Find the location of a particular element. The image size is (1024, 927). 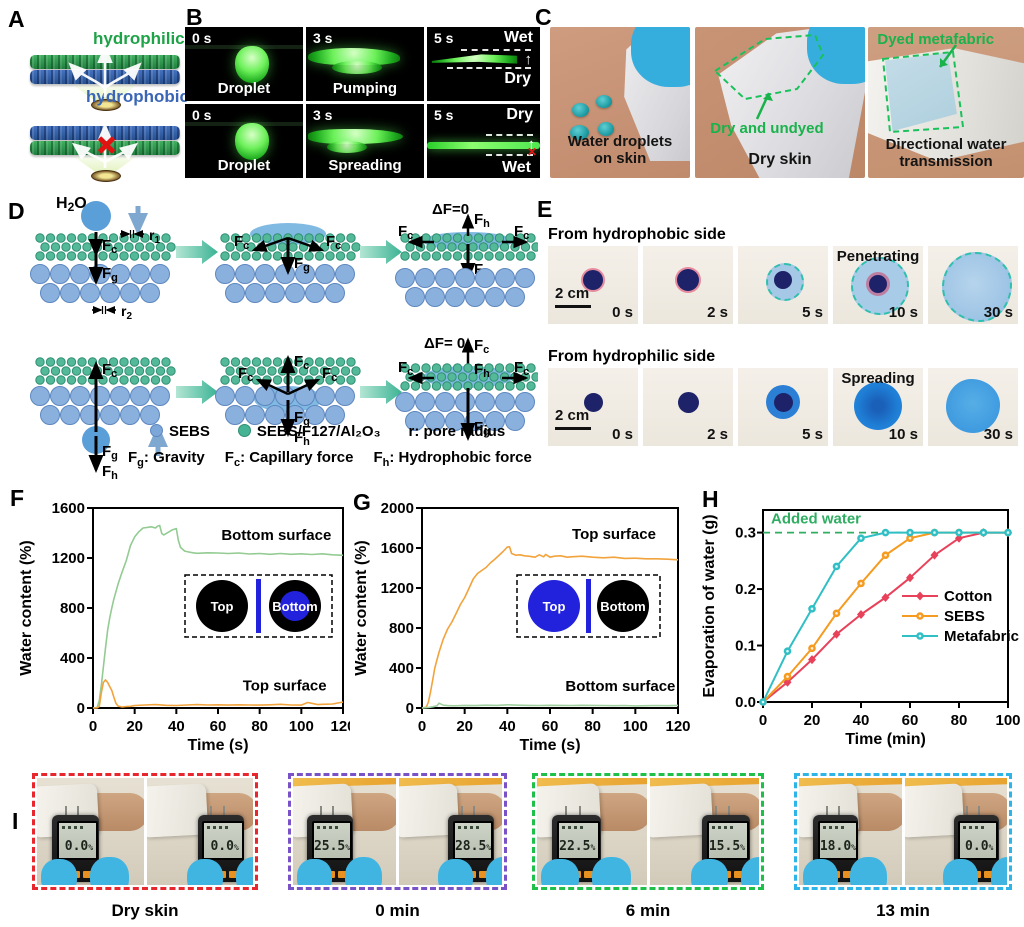

scale-label: 2 cm is located at coordinates (572, 415).